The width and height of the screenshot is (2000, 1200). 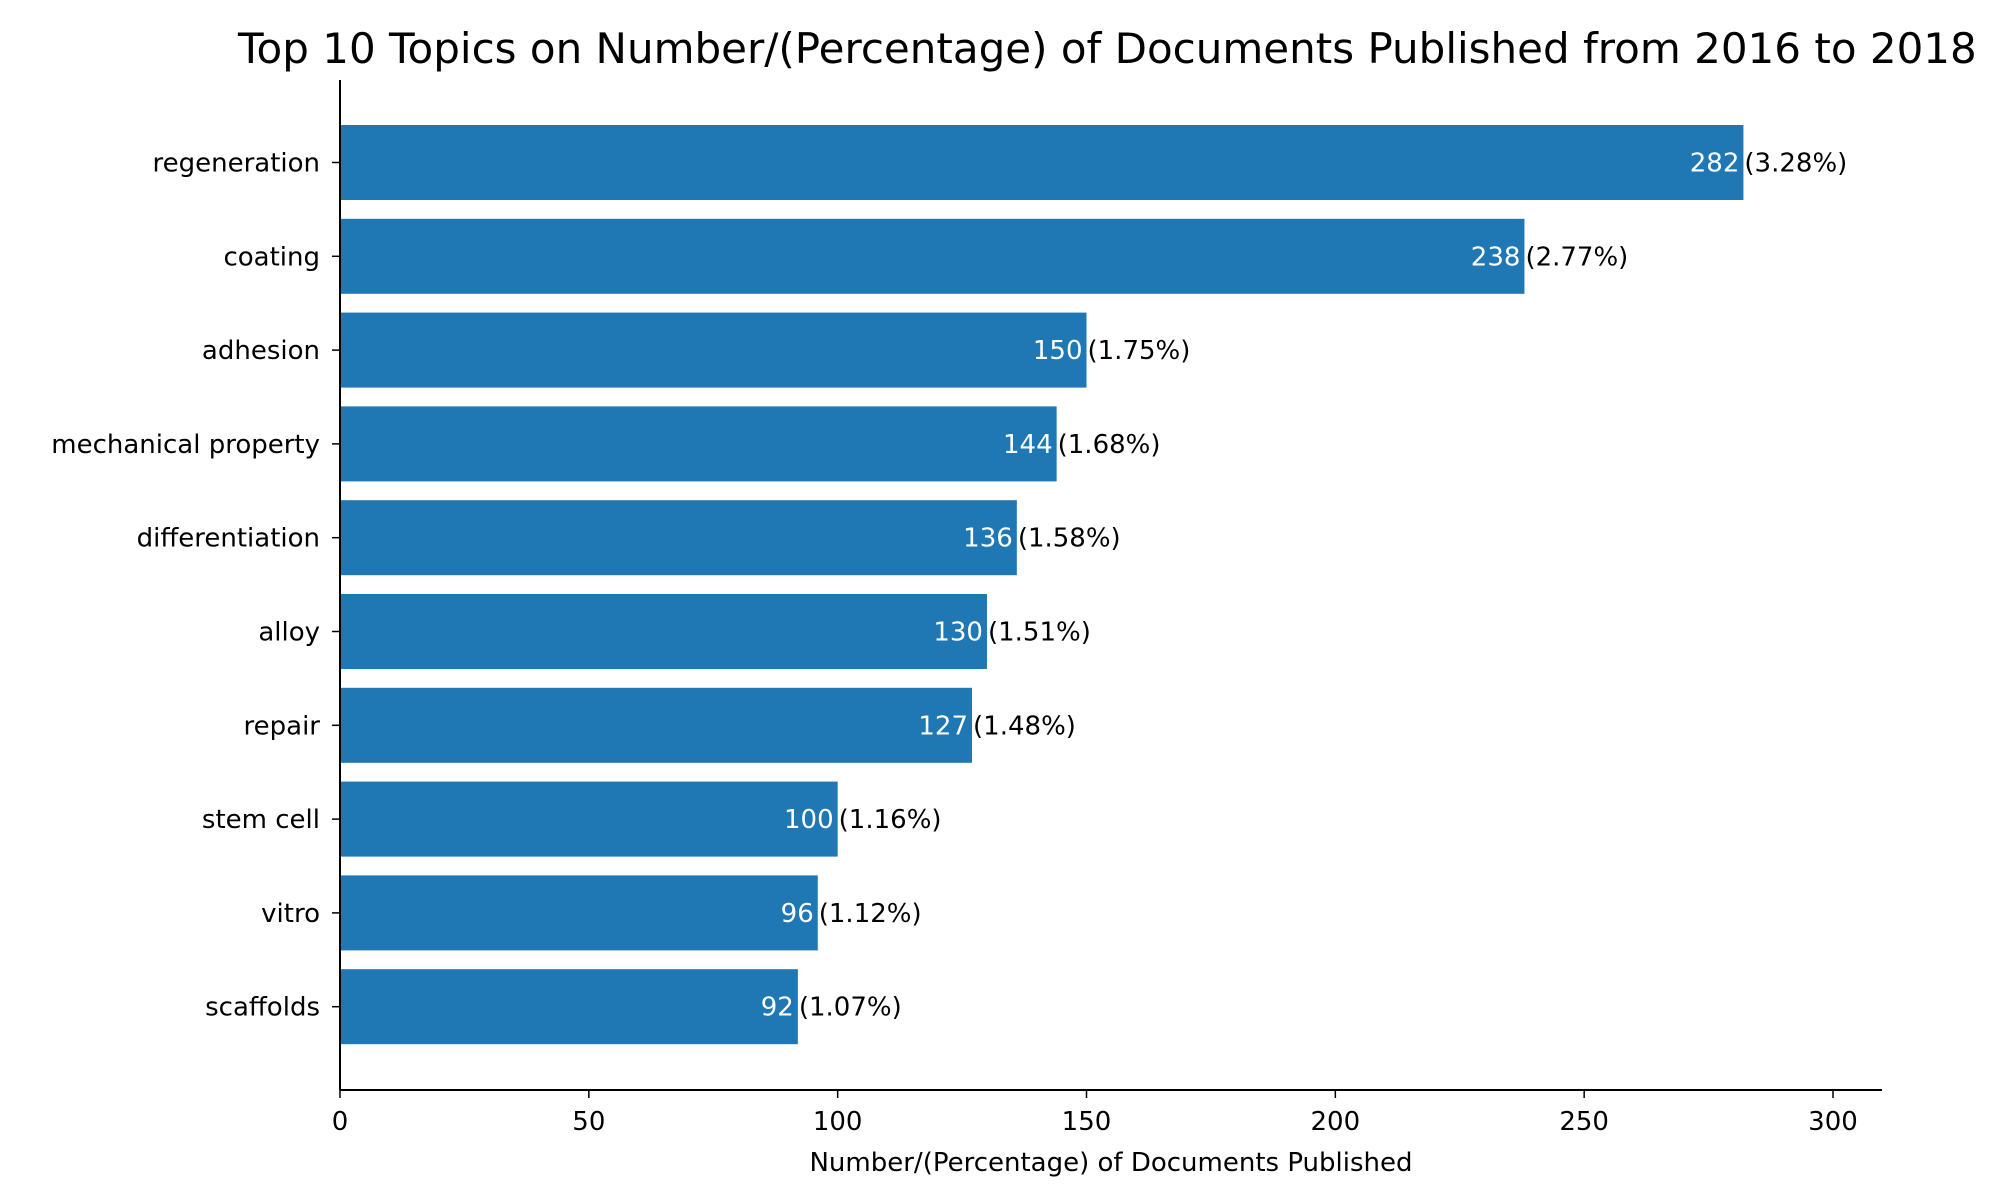 What do you see at coordinates (588, 1122) in the screenshot?
I see `x-tick-label-1: 50` at bounding box center [588, 1122].